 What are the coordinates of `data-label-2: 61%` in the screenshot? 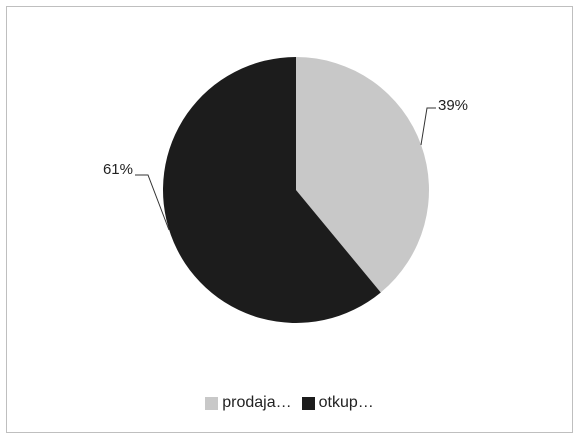 It's located at (118, 169).